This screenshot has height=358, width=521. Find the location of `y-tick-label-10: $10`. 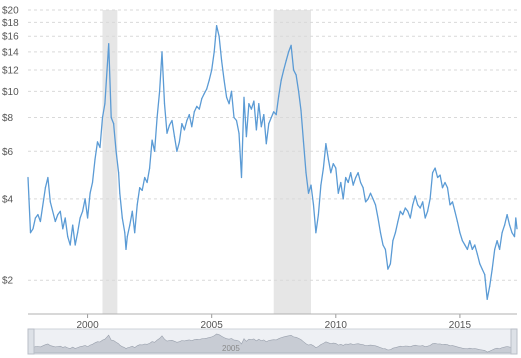

y-tick-label-10: $10 is located at coordinates (10, 92).